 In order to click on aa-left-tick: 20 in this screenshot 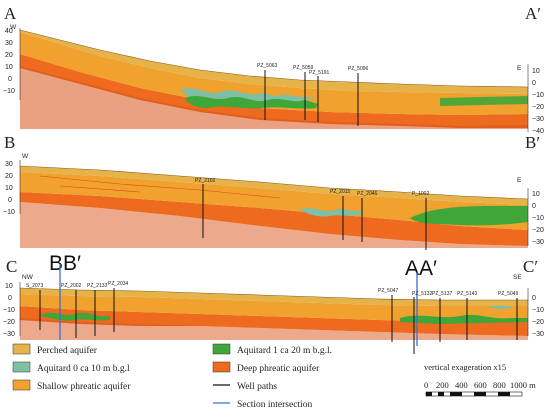, I will do `click(9, 55)`.